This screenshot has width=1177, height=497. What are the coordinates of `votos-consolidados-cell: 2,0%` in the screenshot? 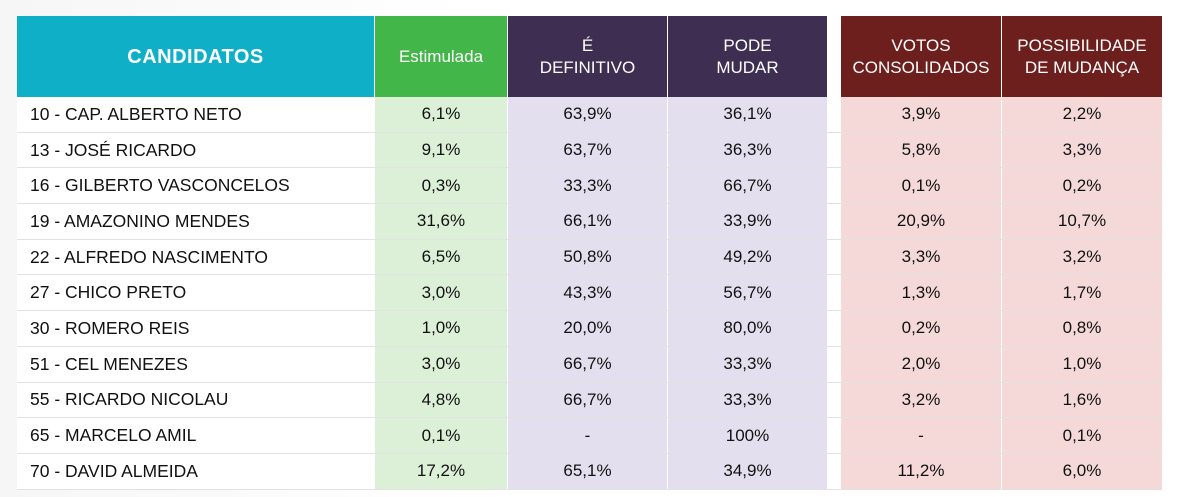 It's located at (921, 364).